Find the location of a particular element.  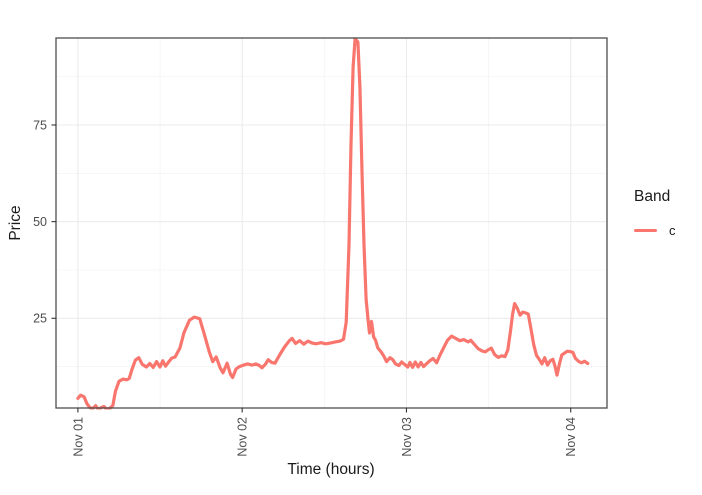

y-axis-title: Price is located at coordinates (15, 223).